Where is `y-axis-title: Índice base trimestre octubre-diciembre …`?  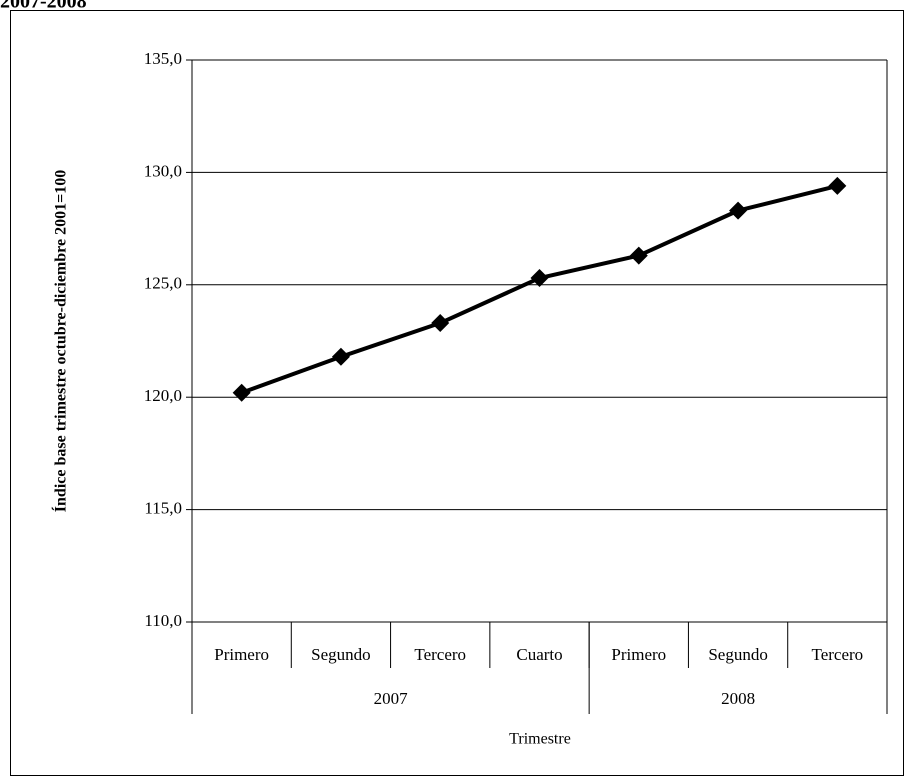 y-axis-title: Índice base trimestre octubre-diciembre … is located at coordinates (60, 341).